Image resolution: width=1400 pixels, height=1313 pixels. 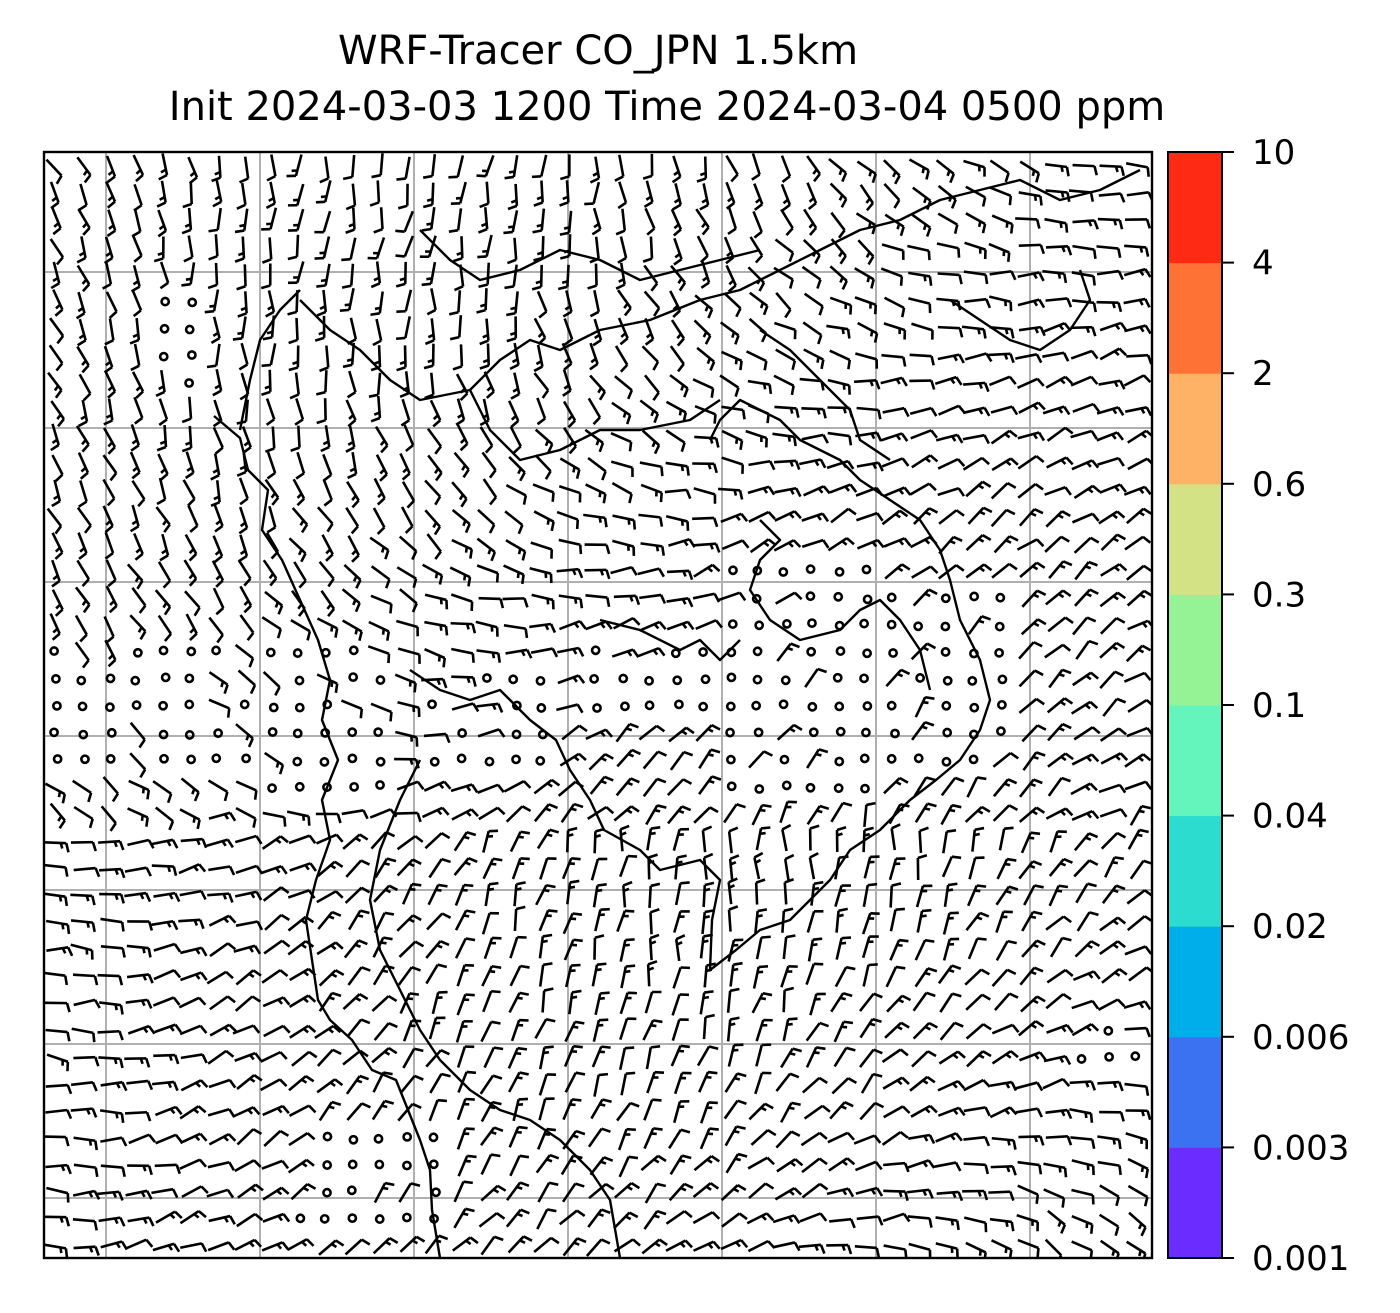 I want to click on colorbar-segment, so click(x=1195, y=208).